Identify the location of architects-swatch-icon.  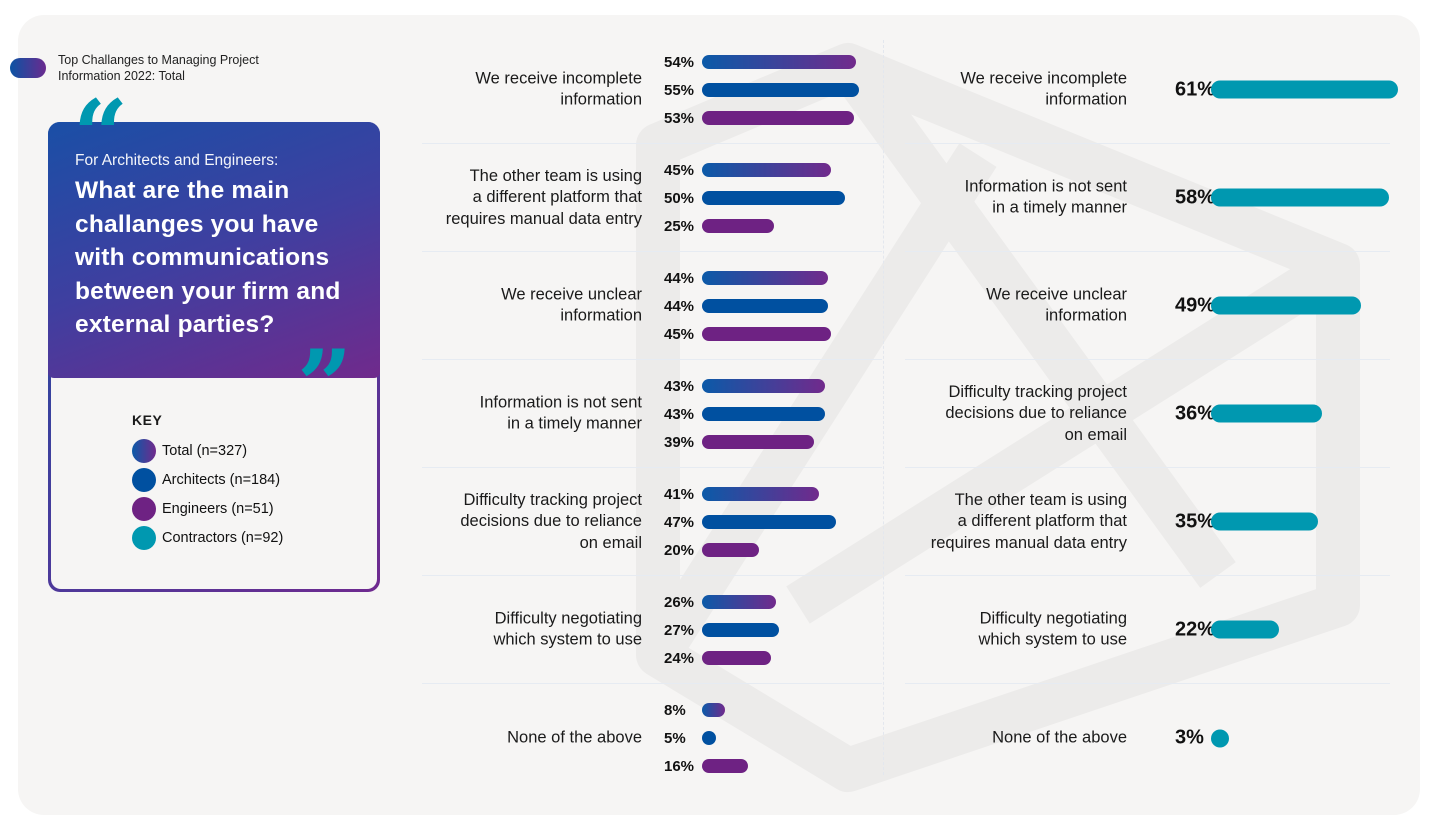
(144, 479).